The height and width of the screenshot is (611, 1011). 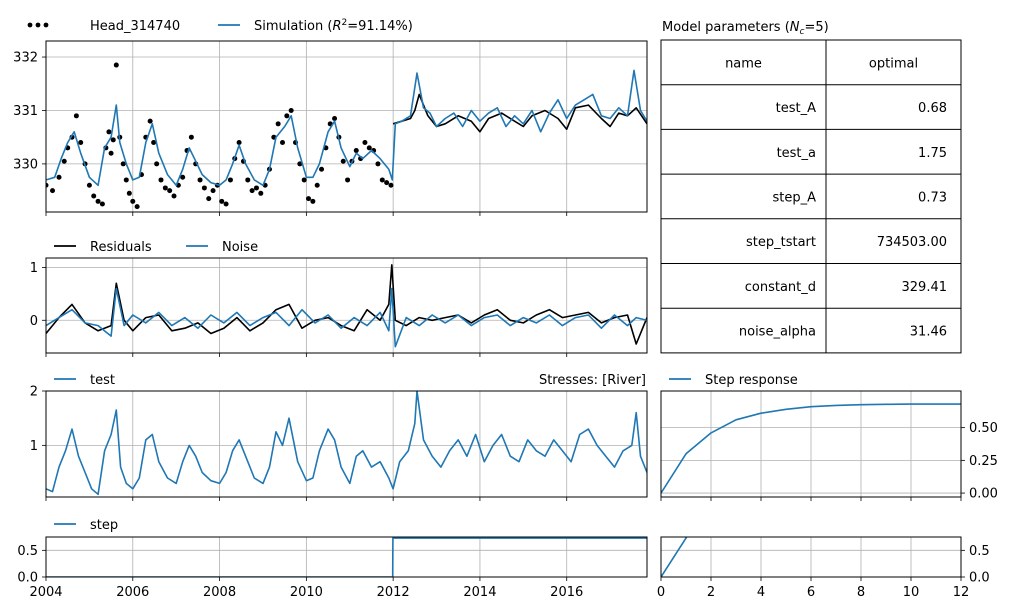 I want to click on table-cell-parameter-name: step_tstart, so click(x=781, y=242).